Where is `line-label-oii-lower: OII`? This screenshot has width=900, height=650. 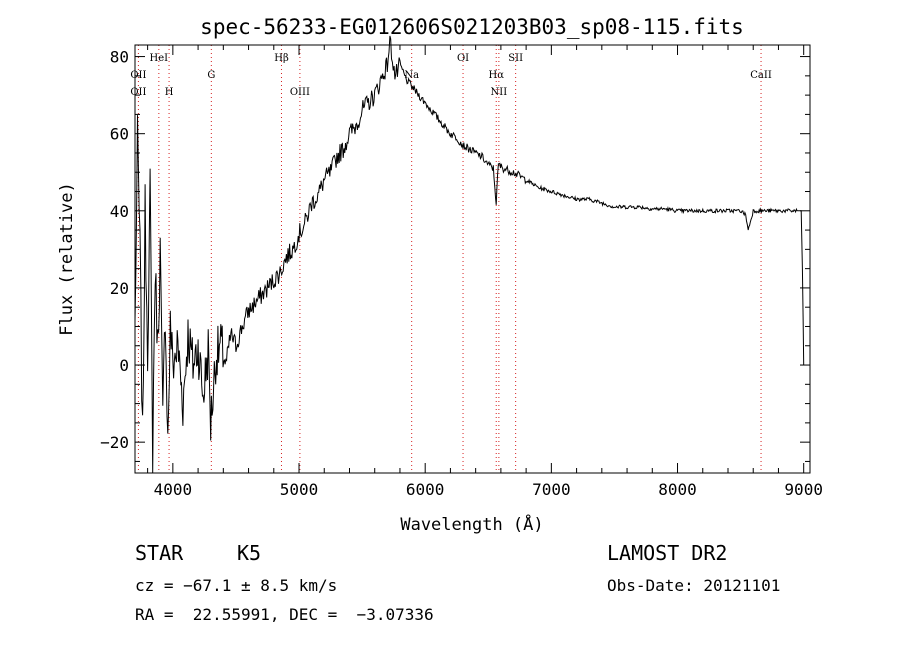 line-label-oii-lower: OII is located at coordinates (138, 92).